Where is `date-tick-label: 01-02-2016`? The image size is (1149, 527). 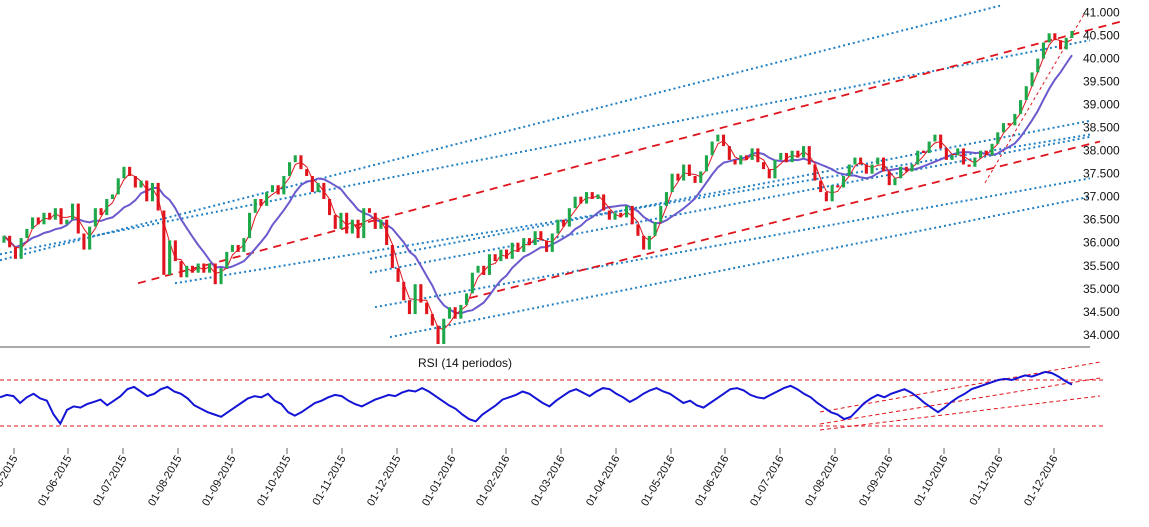
date-tick-label: 01-02-2016 is located at coordinates (493, 481).